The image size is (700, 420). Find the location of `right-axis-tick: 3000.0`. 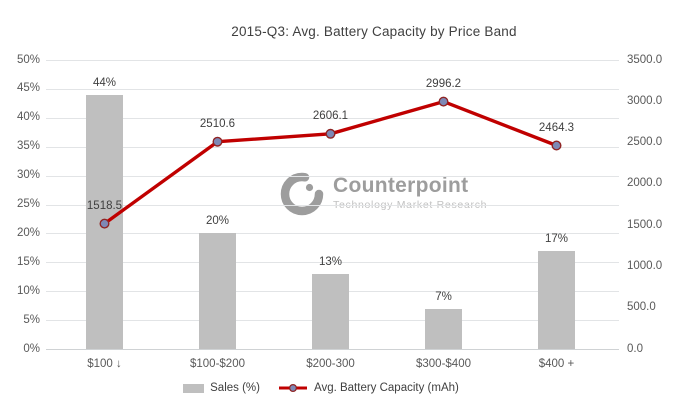

right-axis-tick: 3000.0 is located at coordinates (645, 100).